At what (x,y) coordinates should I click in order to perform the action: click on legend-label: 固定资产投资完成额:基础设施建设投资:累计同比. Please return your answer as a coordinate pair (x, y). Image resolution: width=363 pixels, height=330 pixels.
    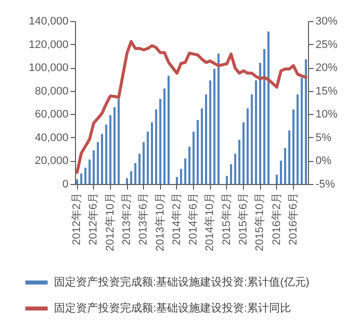
    Looking at the image, I should click on (173, 308).